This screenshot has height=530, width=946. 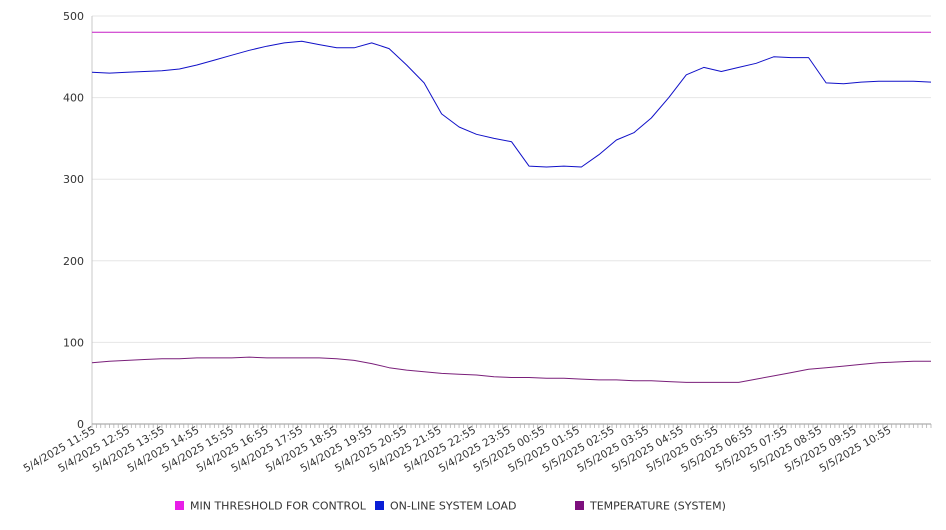 What do you see at coordinates (453, 506) in the screenshot?
I see `legend-label: ON-LINE SYSTEM LOAD` at bounding box center [453, 506].